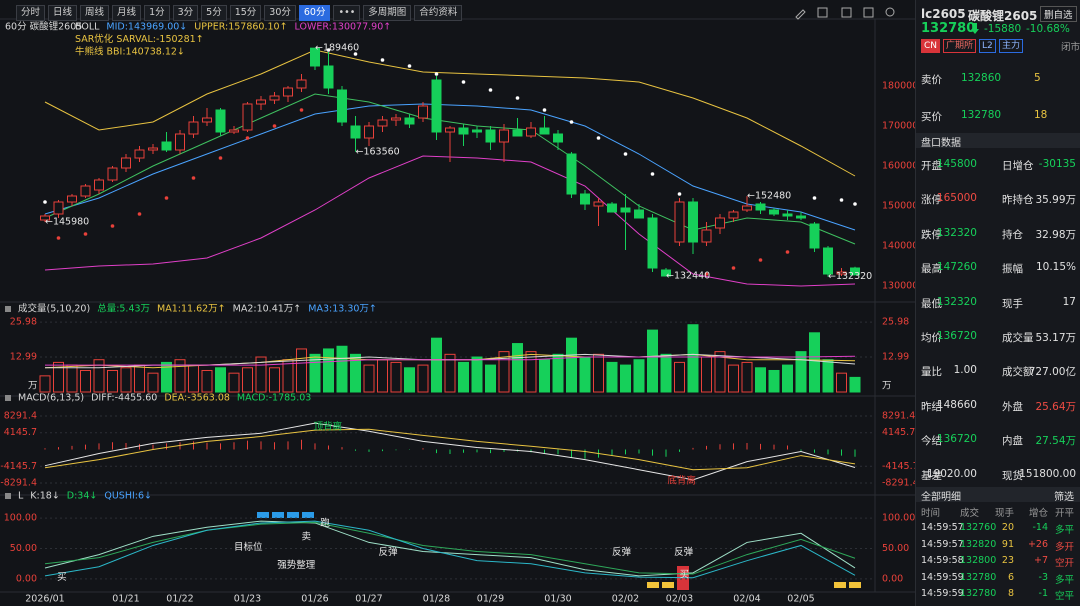  What do you see at coordinates (18, 483) in the screenshot?
I see `y-tick-label: -8291.4` at bounding box center [18, 483].